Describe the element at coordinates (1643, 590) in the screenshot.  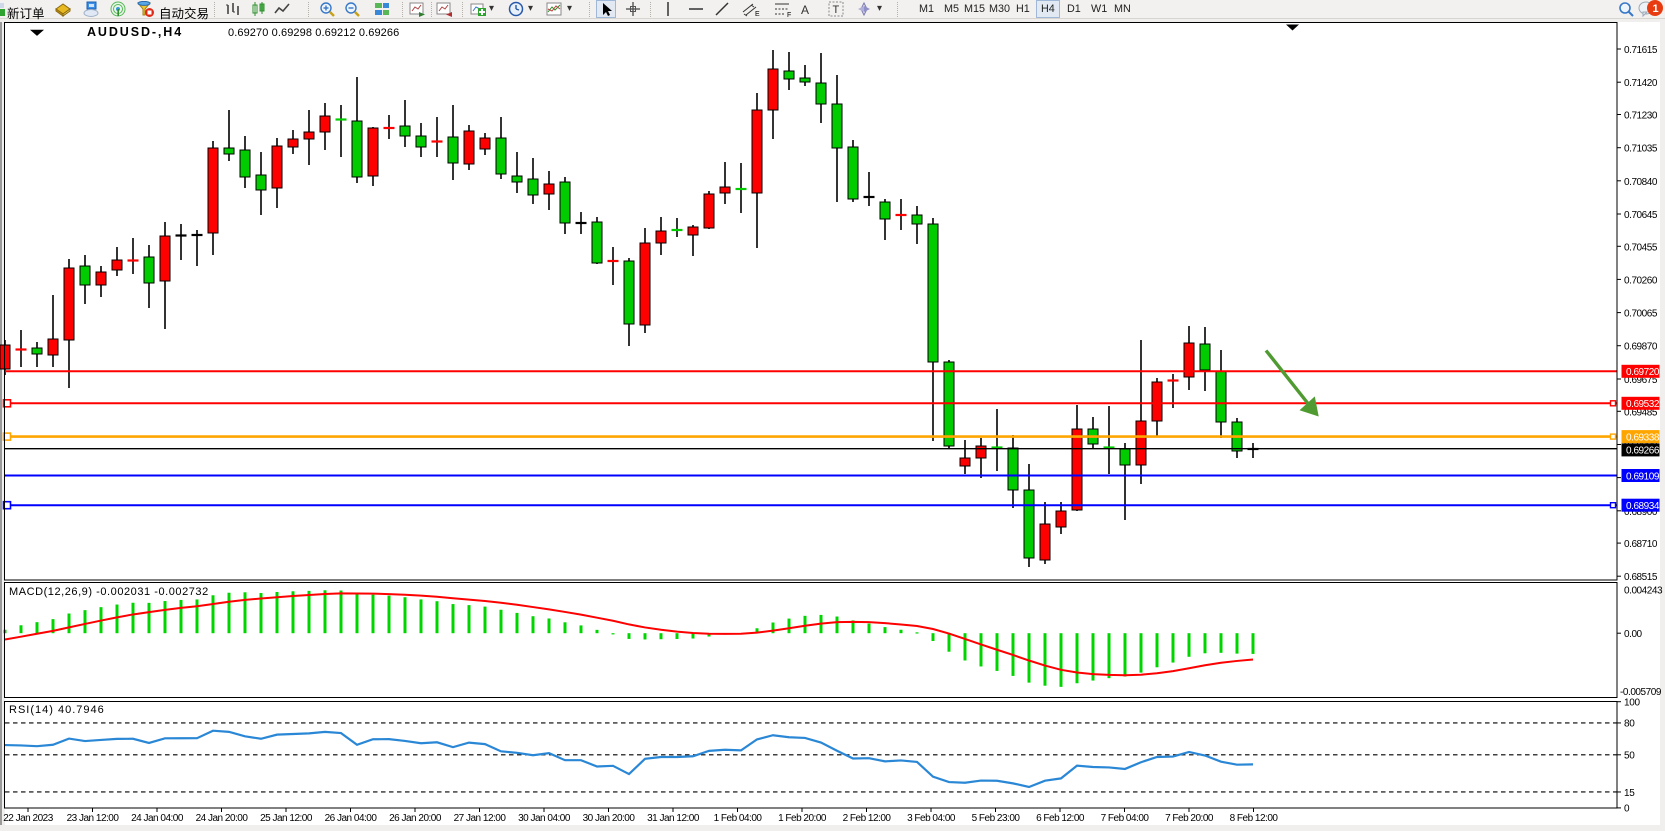
I see `svg-text: 0.004243` at that location.